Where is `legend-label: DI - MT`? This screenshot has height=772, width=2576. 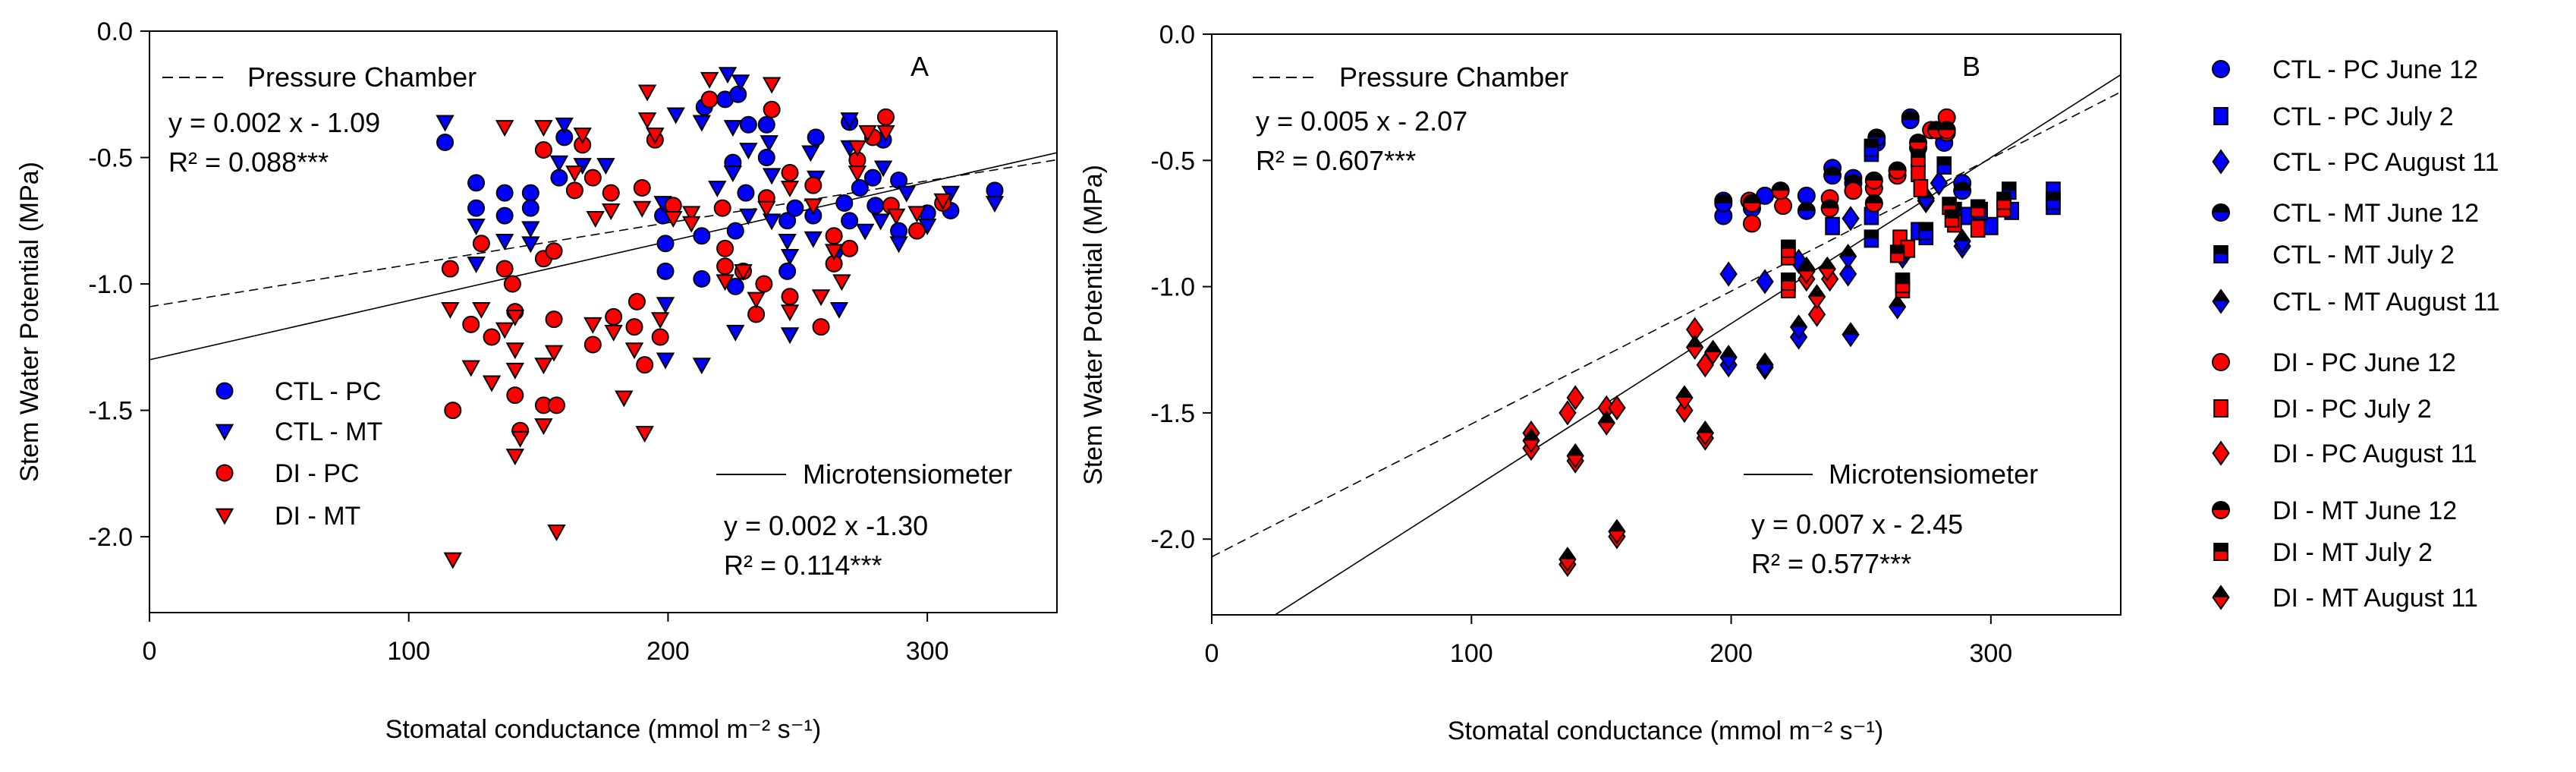 legend-label: DI - MT is located at coordinates (317, 516).